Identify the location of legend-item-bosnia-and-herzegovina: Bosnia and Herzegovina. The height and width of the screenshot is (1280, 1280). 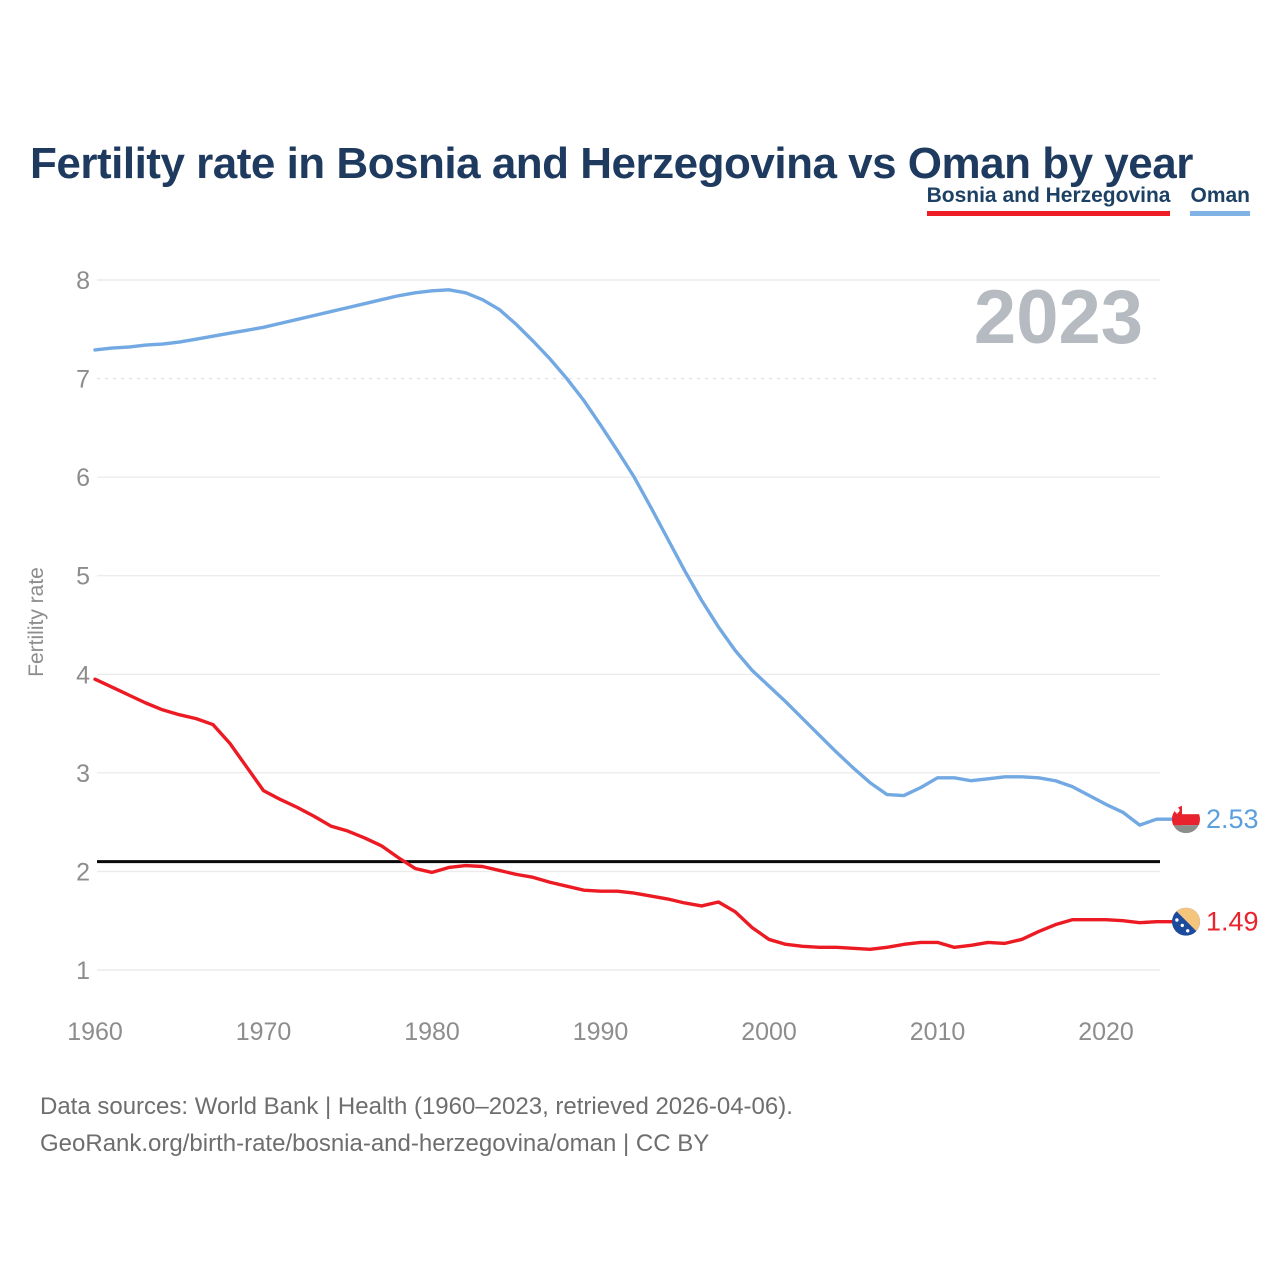
(1048, 200).